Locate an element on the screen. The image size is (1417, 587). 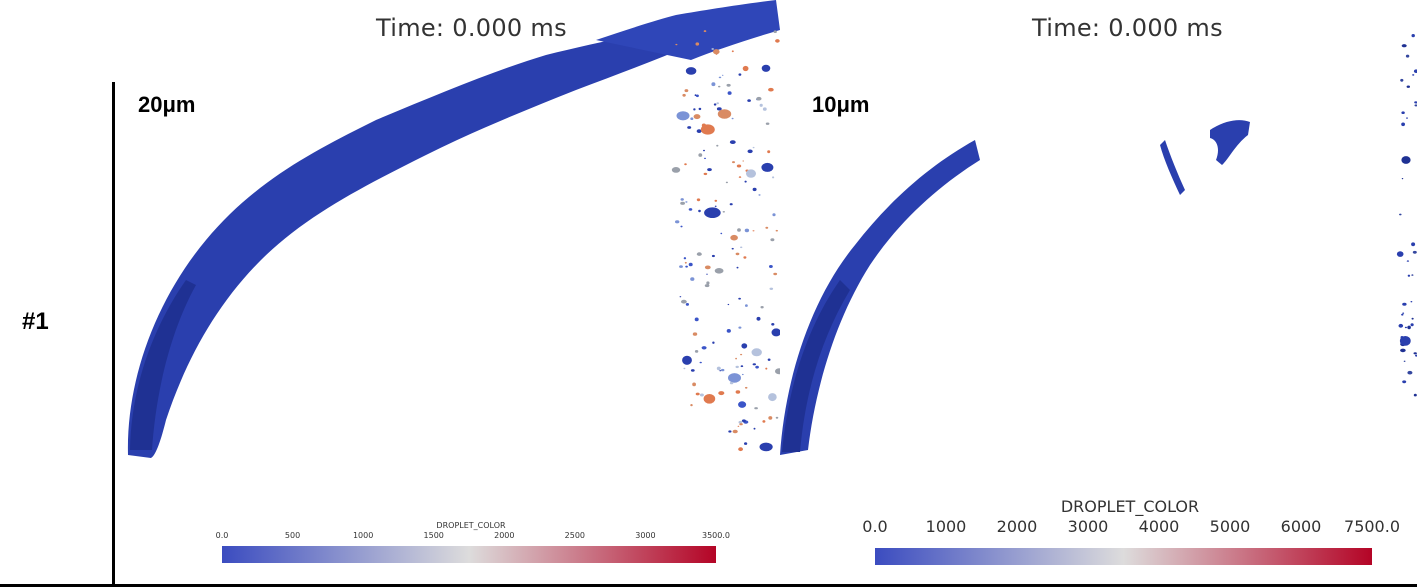
colorbar-tick-label: 3000 is located at coordinates (645, 535).